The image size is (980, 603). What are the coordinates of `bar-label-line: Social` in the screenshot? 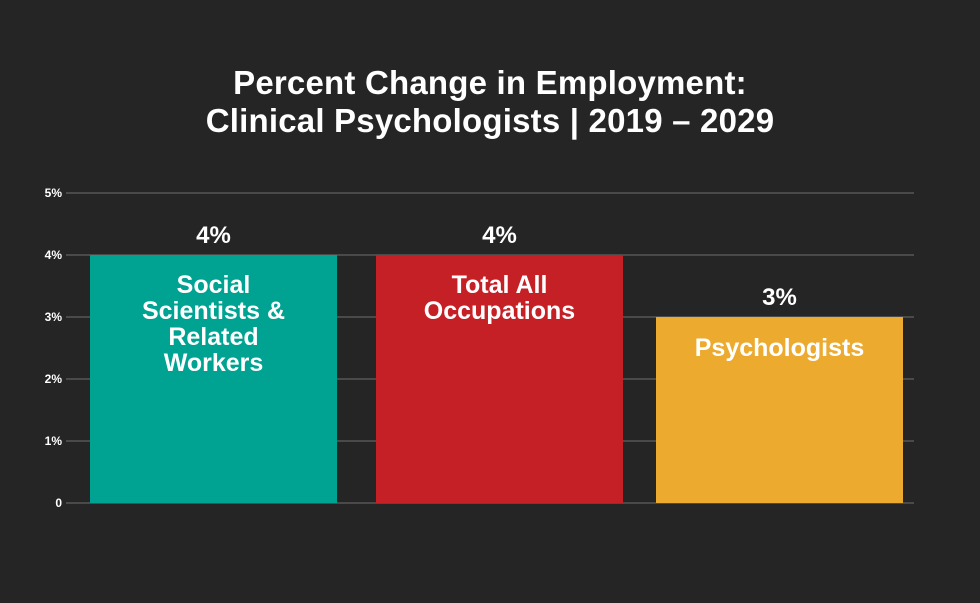 It's located at (213, 285).